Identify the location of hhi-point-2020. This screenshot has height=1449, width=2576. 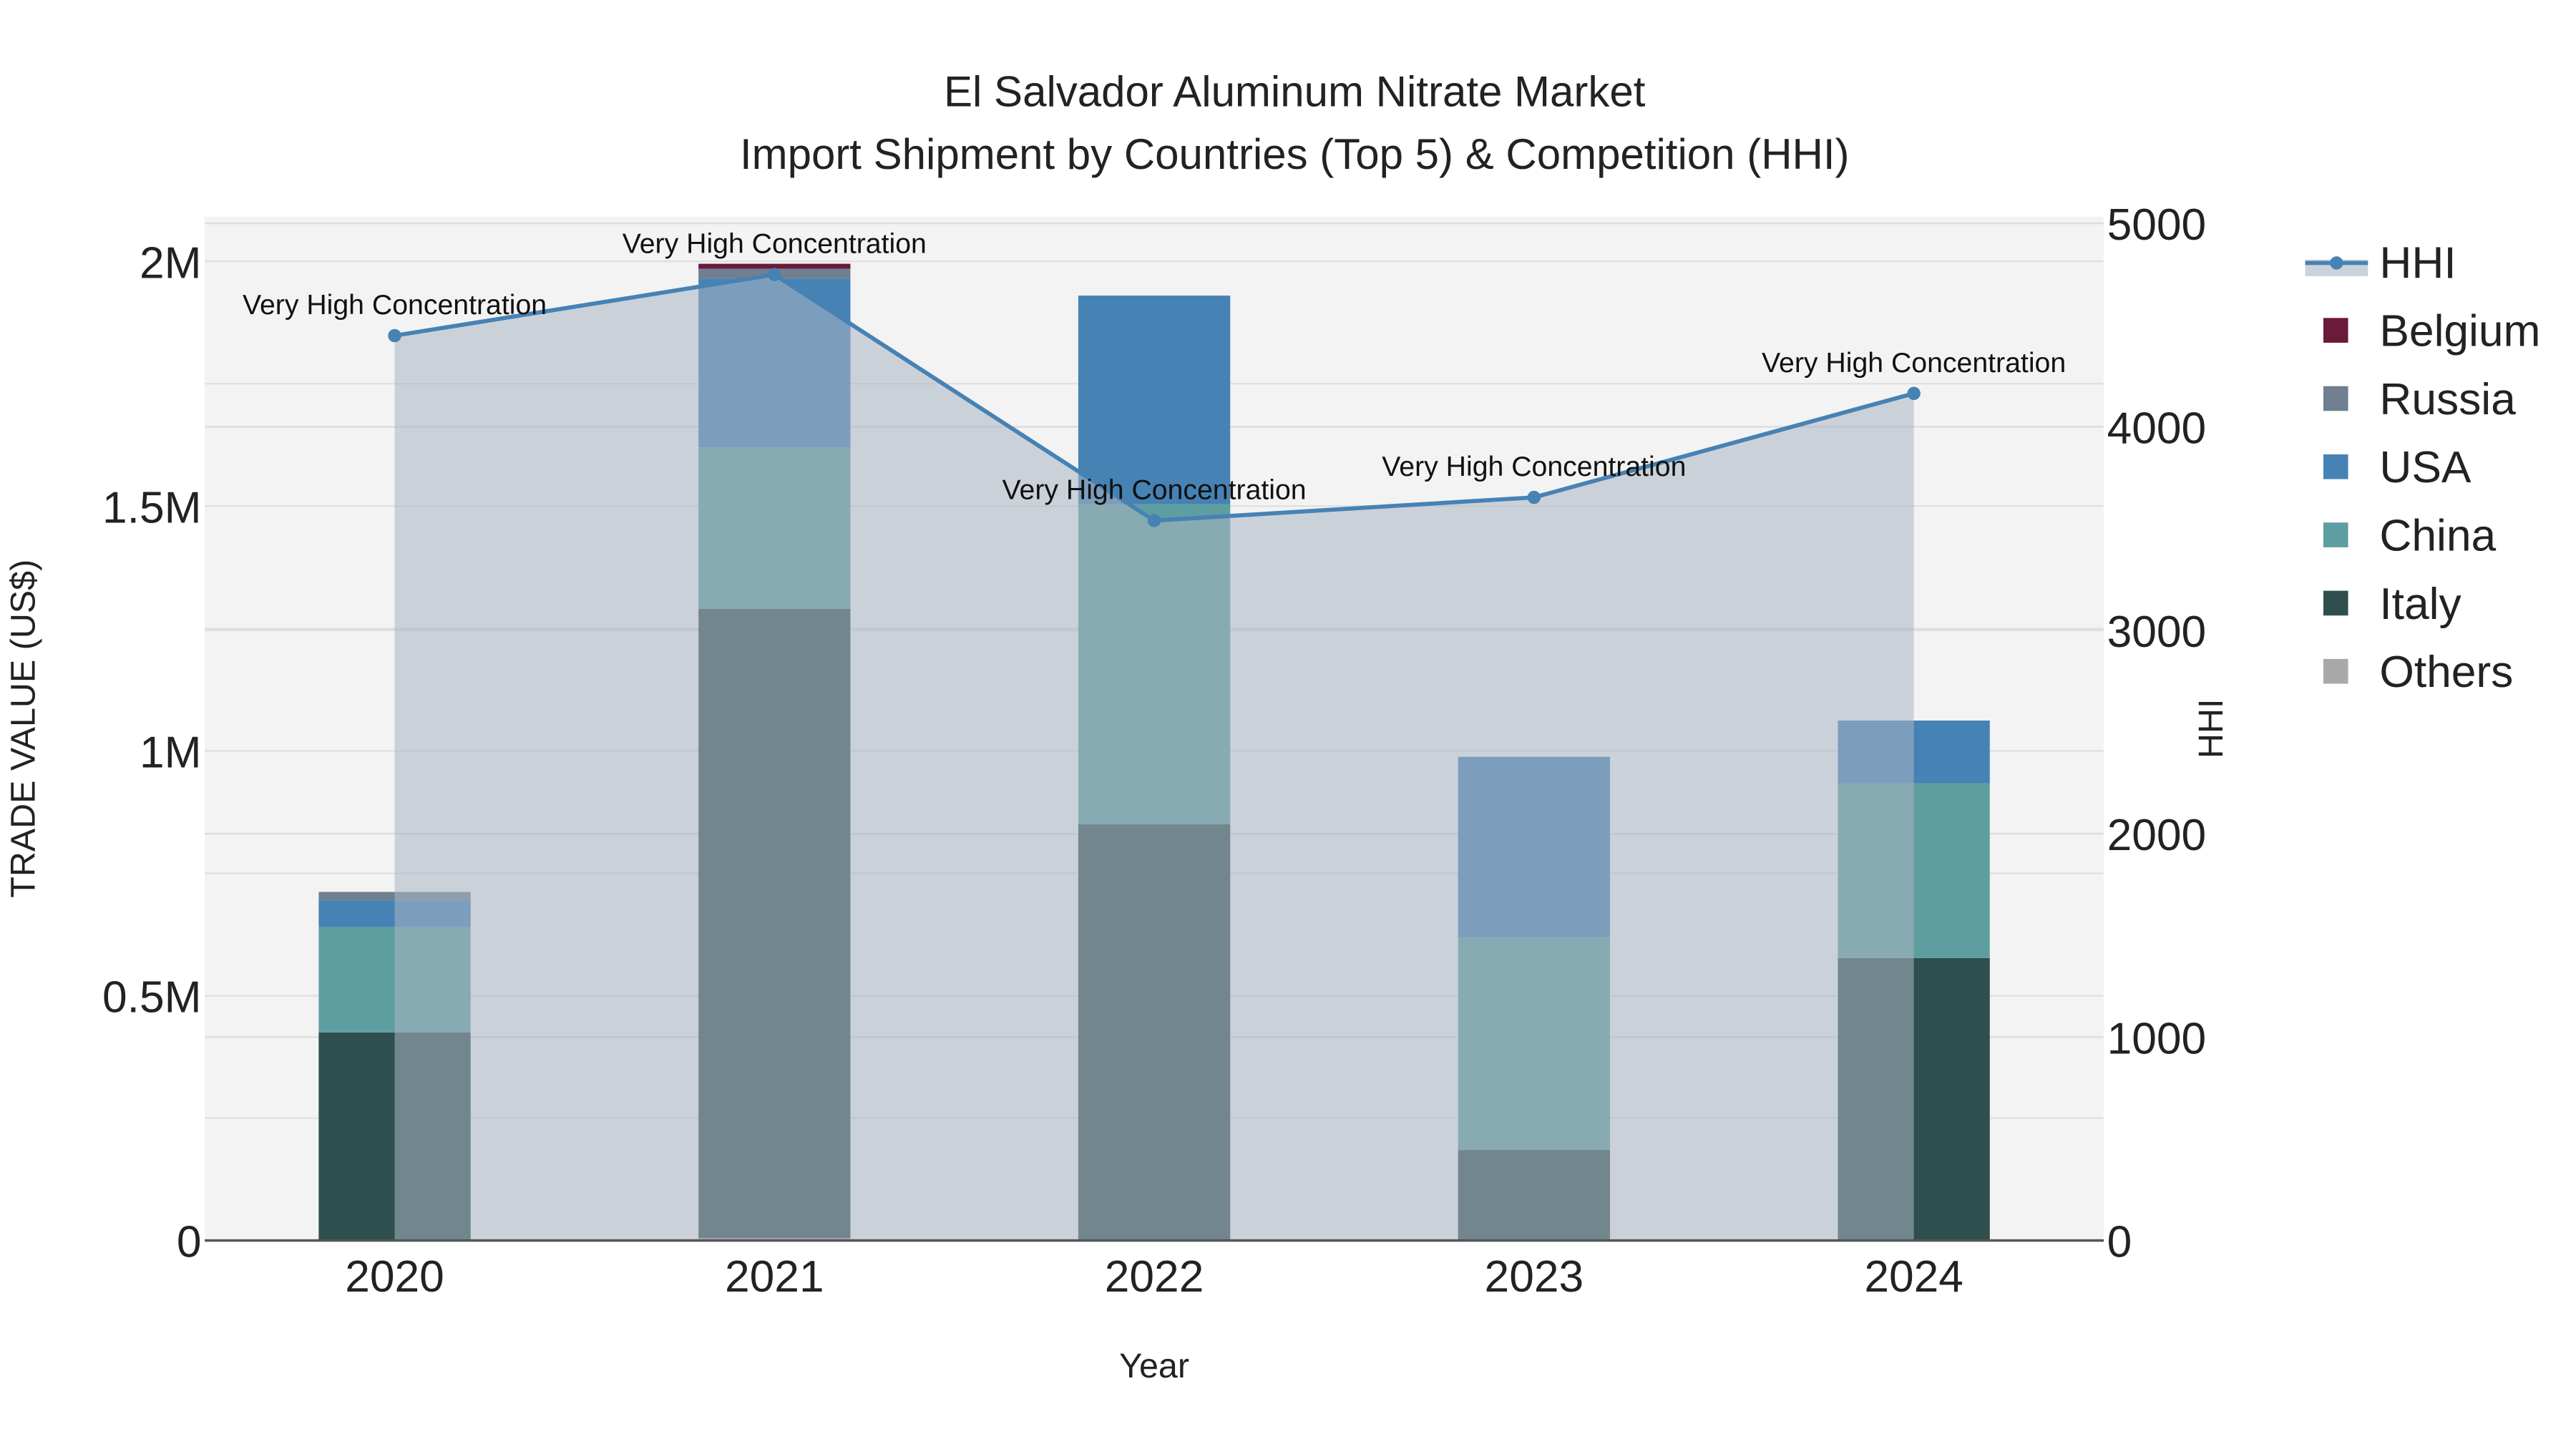
(394, 335).